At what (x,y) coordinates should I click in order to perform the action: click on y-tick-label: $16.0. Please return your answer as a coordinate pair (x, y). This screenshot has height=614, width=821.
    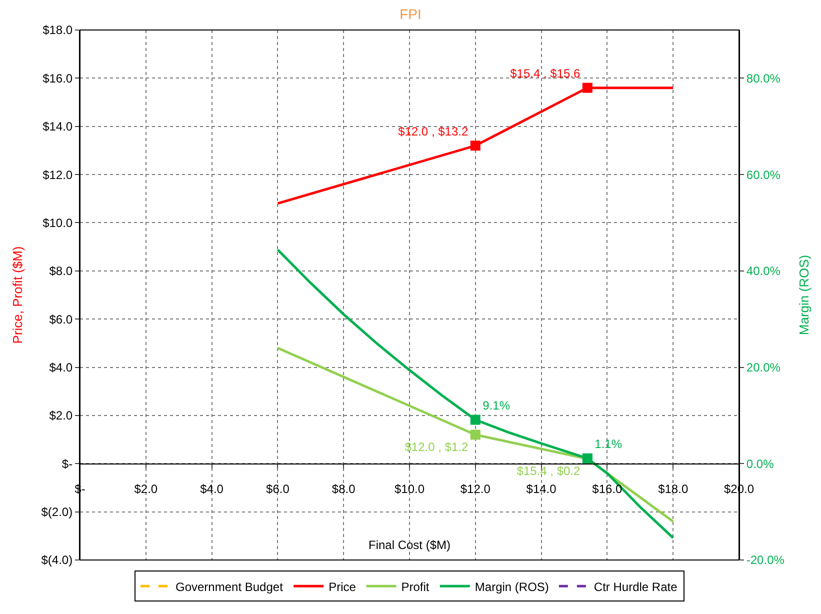
    Looking at the image, I should click on (57, 78).